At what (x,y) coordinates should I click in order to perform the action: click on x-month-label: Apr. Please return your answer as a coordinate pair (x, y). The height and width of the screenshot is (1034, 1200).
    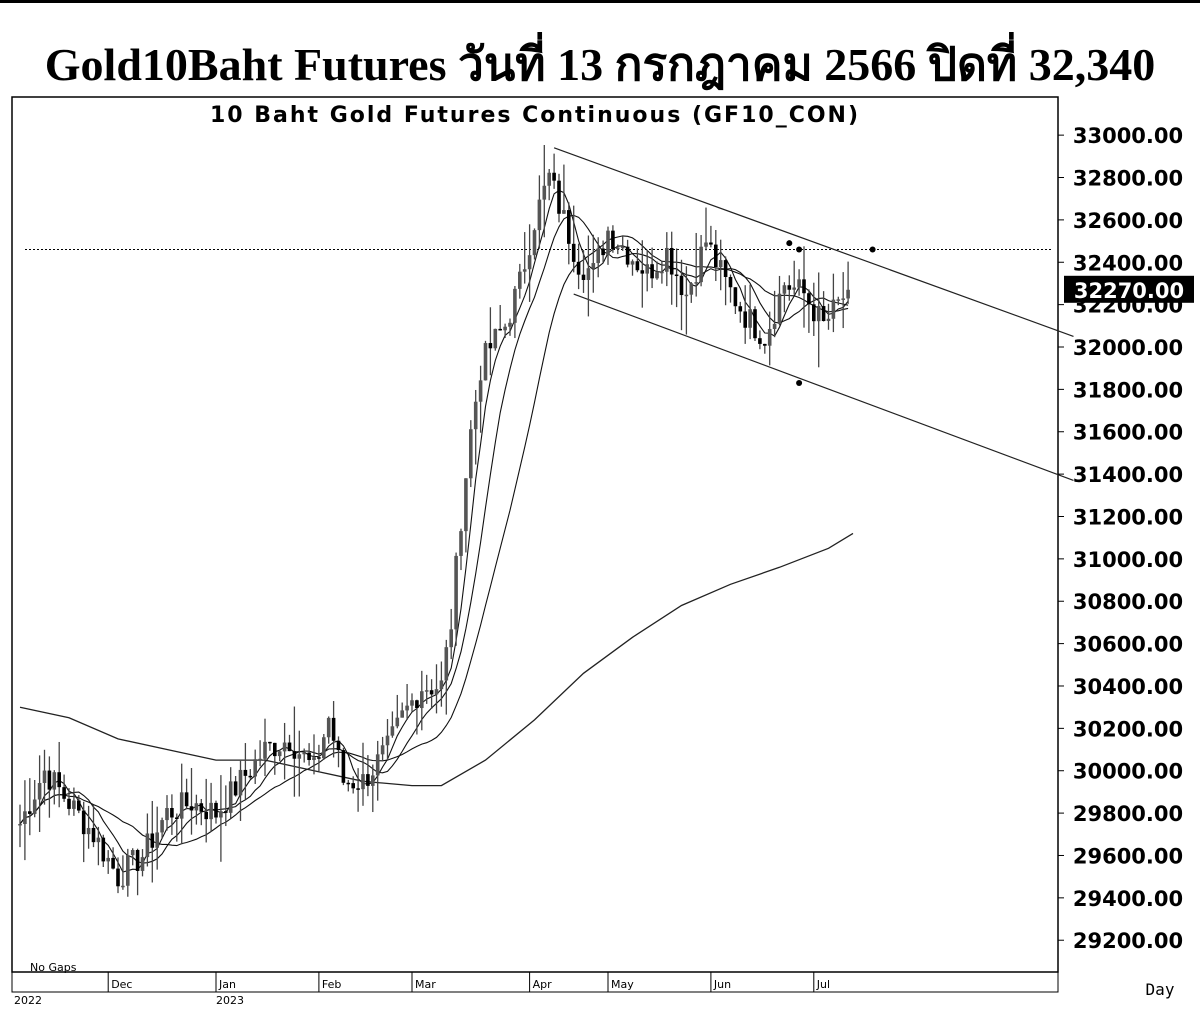
    Looking at the image, I should click on (543, 984).